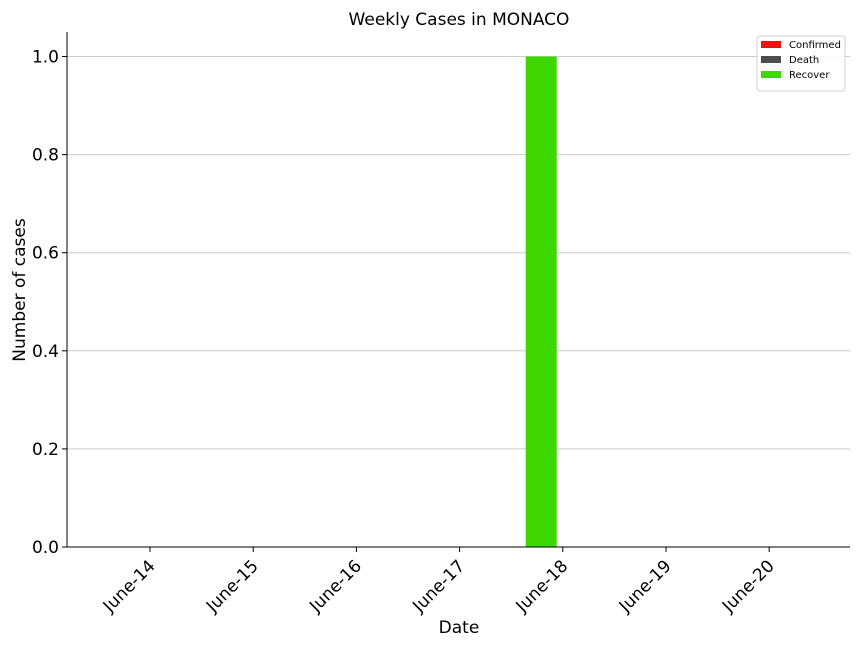 Image resolution: width=864 pixels, height=648 pixels. What do you see at coordinates (129, 586) in the screenshot?
I see `x-tick-label: June-14` at bounding box center [129, 586].